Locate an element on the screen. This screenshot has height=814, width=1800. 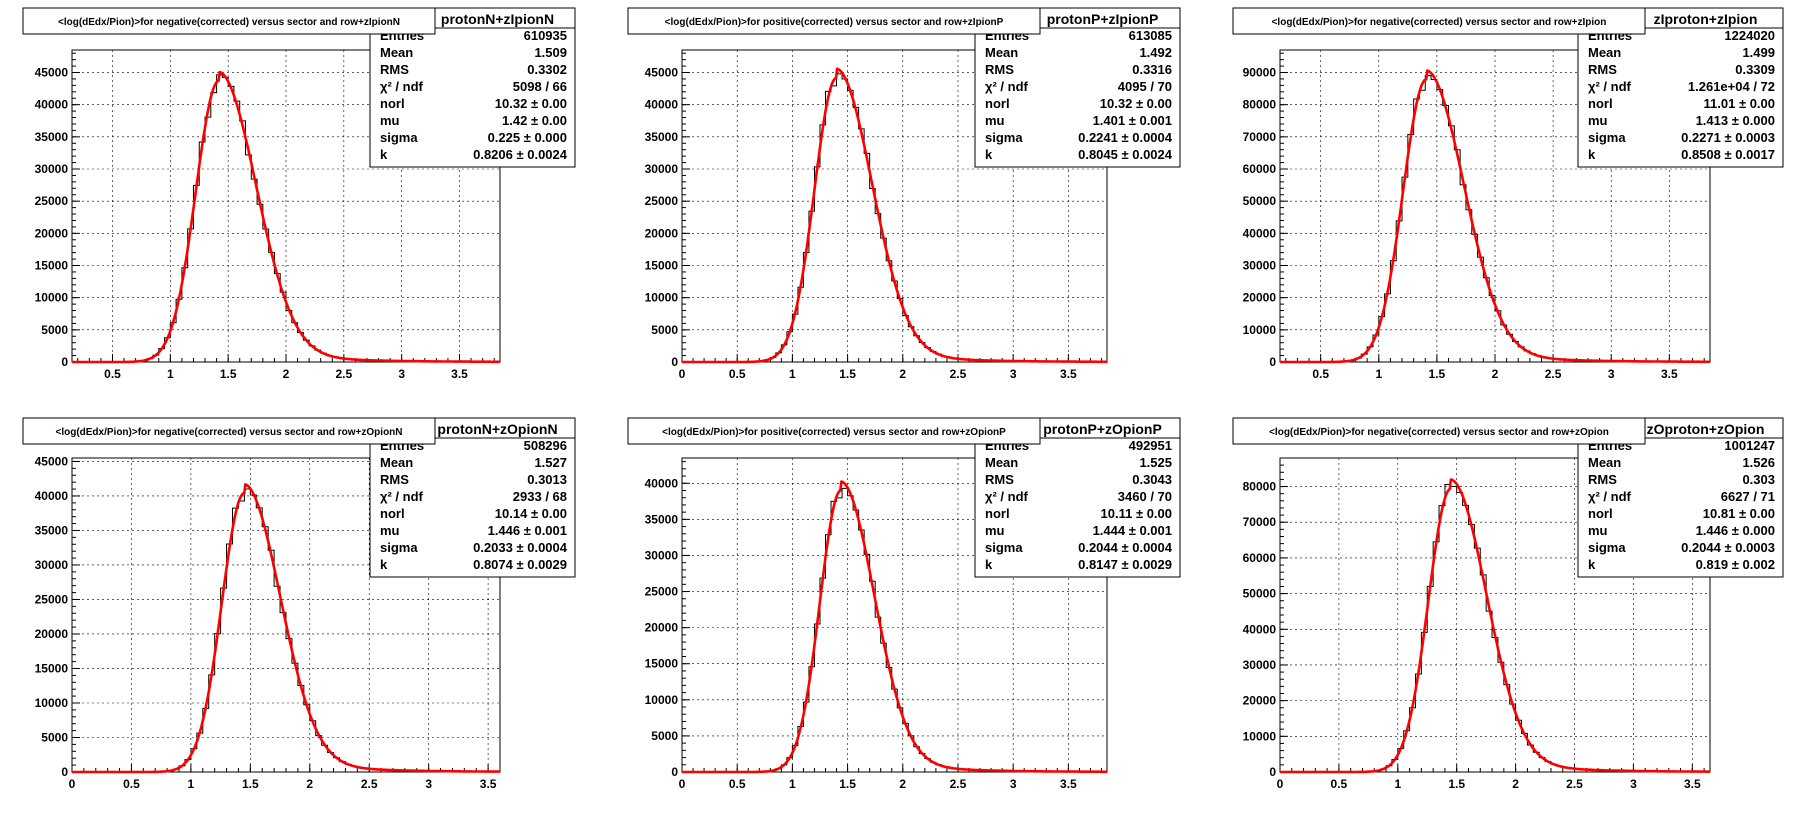
stats-value: 4095 / 70 is located at coordinates (1145, 86).